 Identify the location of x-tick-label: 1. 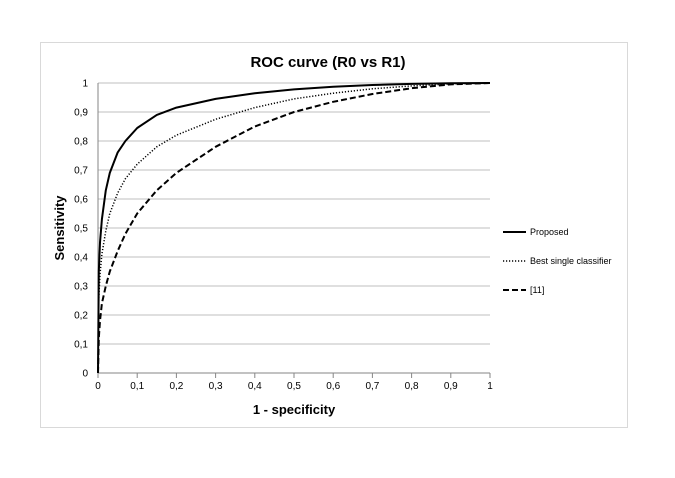
(490, 386).